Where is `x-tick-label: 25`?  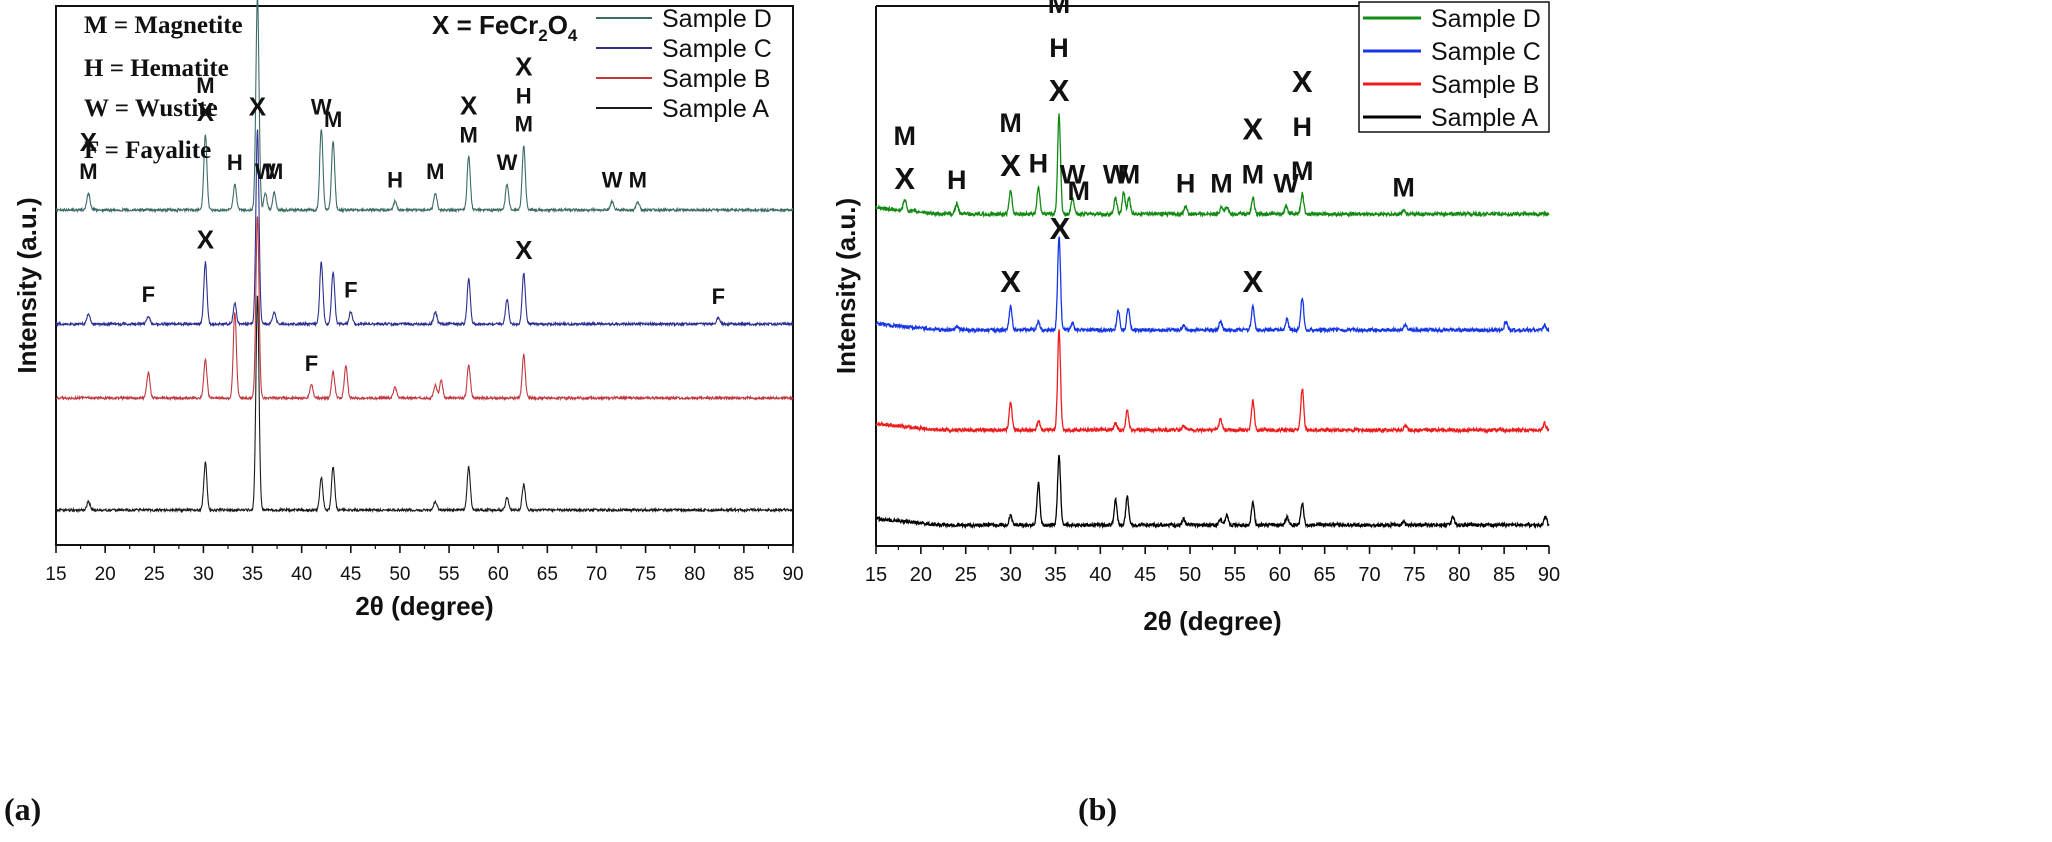 x-tick-label: 25 is located at coordinates (154, 574).